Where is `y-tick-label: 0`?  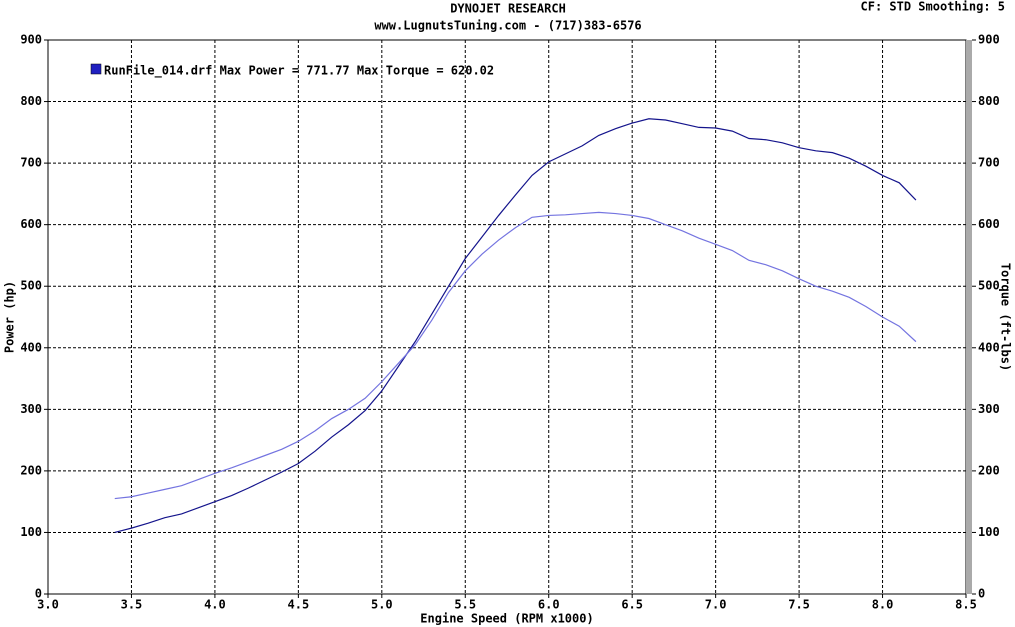
y-tick-label: 0 is located at coordinates (38, 594).